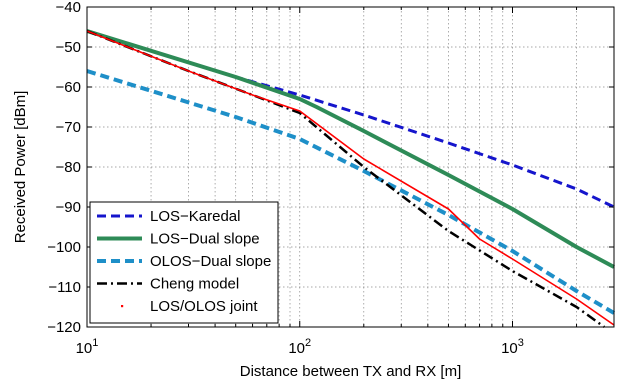 The width and height of the screenshot is (623, 382). What do you see at coordinates (351, 371) in the screenshot?
I see `x-axis-label: Distance between TX and RX [m]` at bounding box center [351, 371].